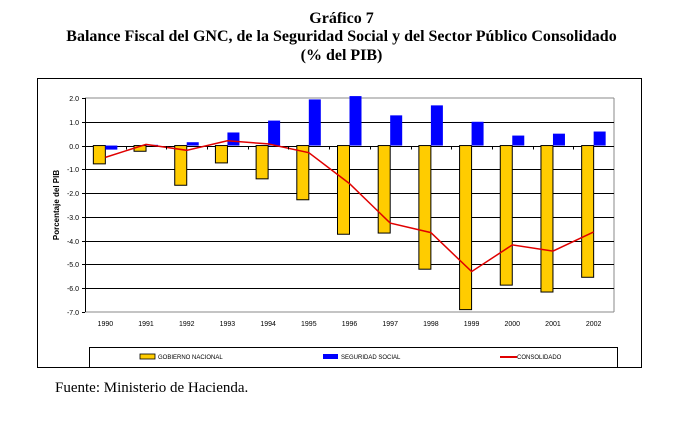 The width and height of the screenshot is (683, 421). Describe the element at coordinates (73, 206) in the screenshot. I see `y-tick-labels: 2.0 1.0 0.0 -1.0 -2.0 -3.0 -4.0 -5.0 -6.0 -7.0` at that location.